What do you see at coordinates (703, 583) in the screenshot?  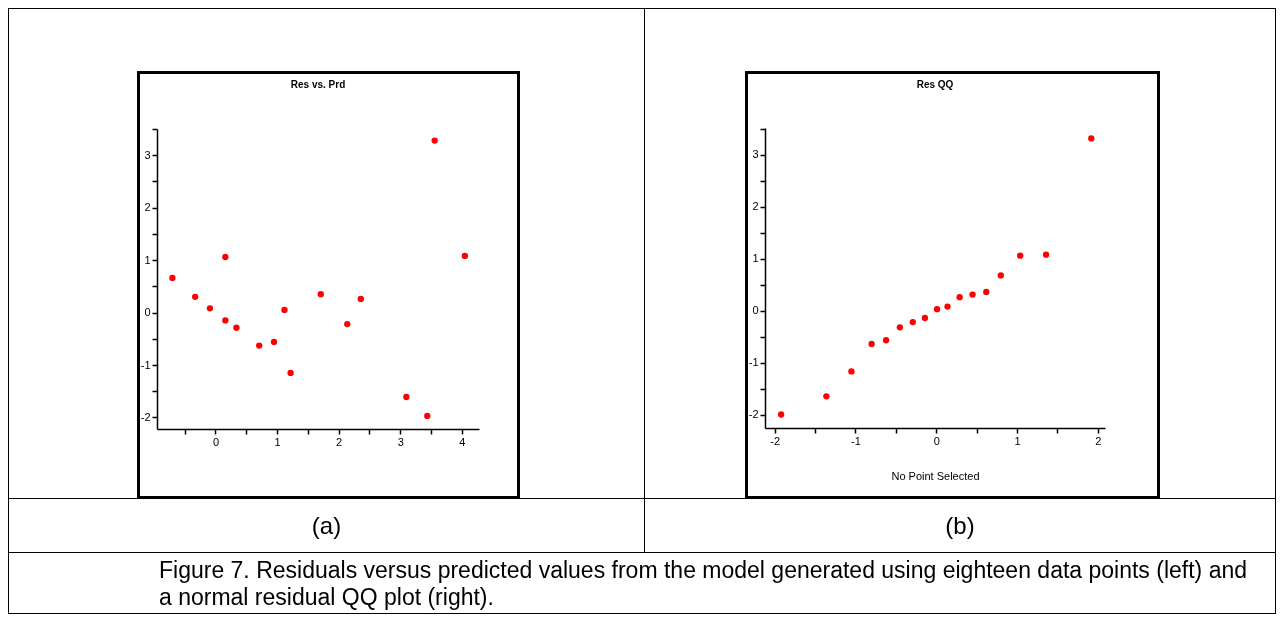 I see `caption: Figure 7. Residuals versus predicted values from the model generated using eighteen data points (left) and a normal residual QQ plot (right).` at bounding box center [703, 583].